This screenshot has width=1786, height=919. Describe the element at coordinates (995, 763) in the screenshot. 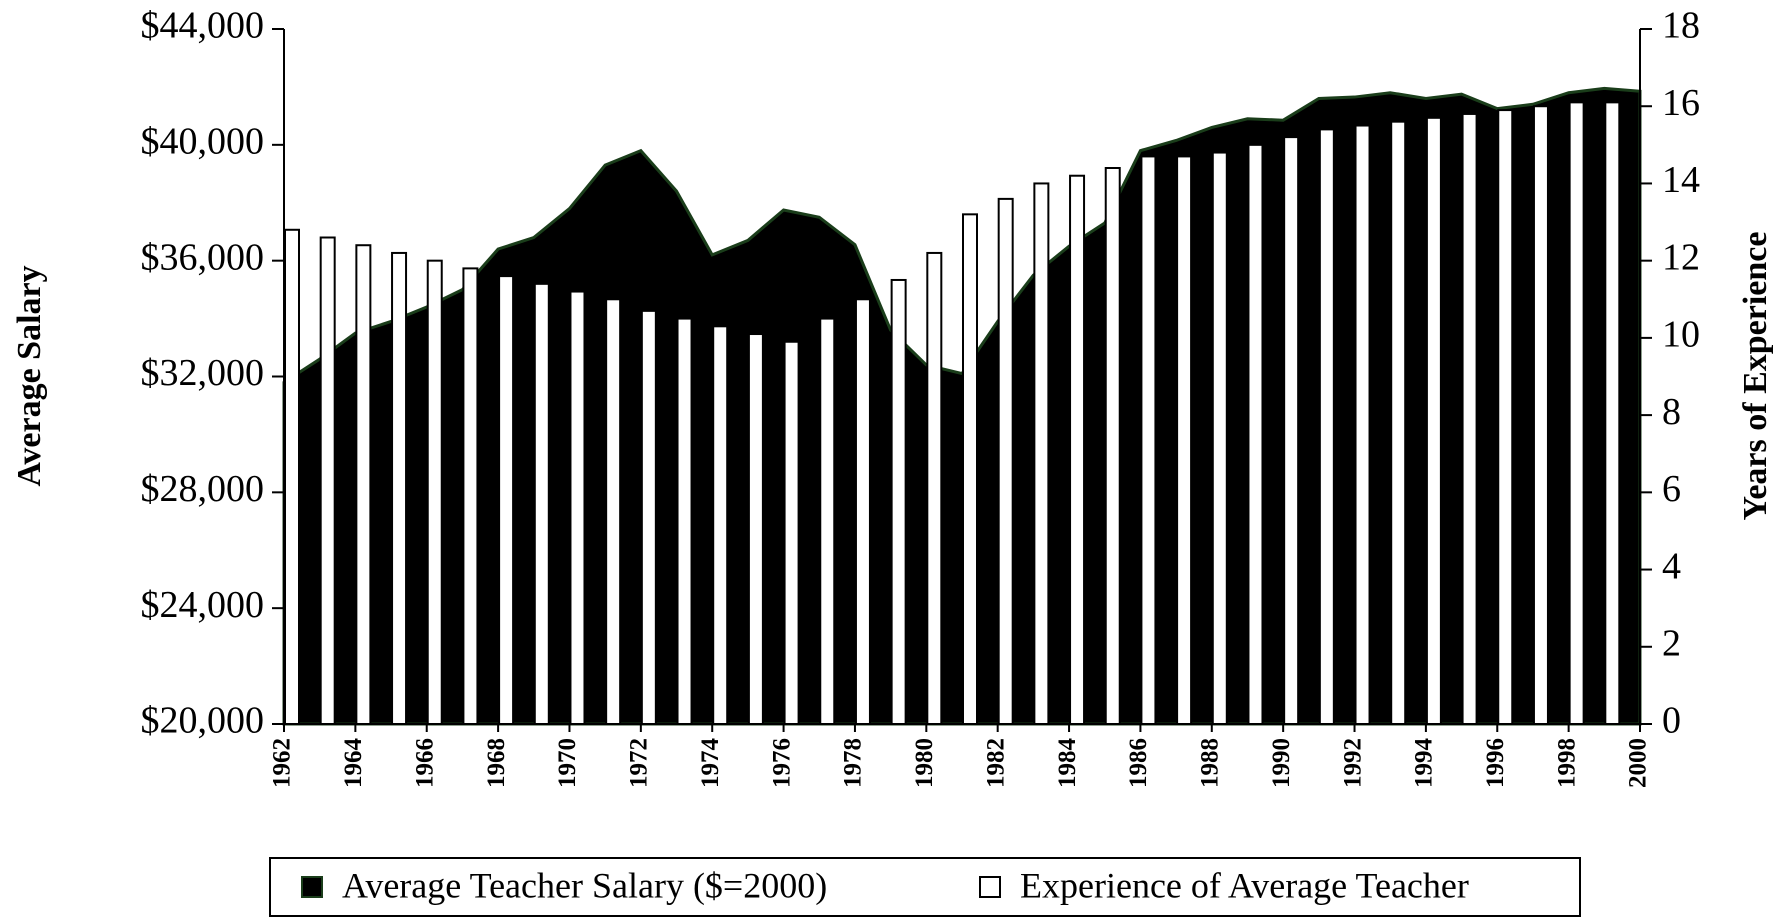

I see `x-tick-label: 1982` at that location.